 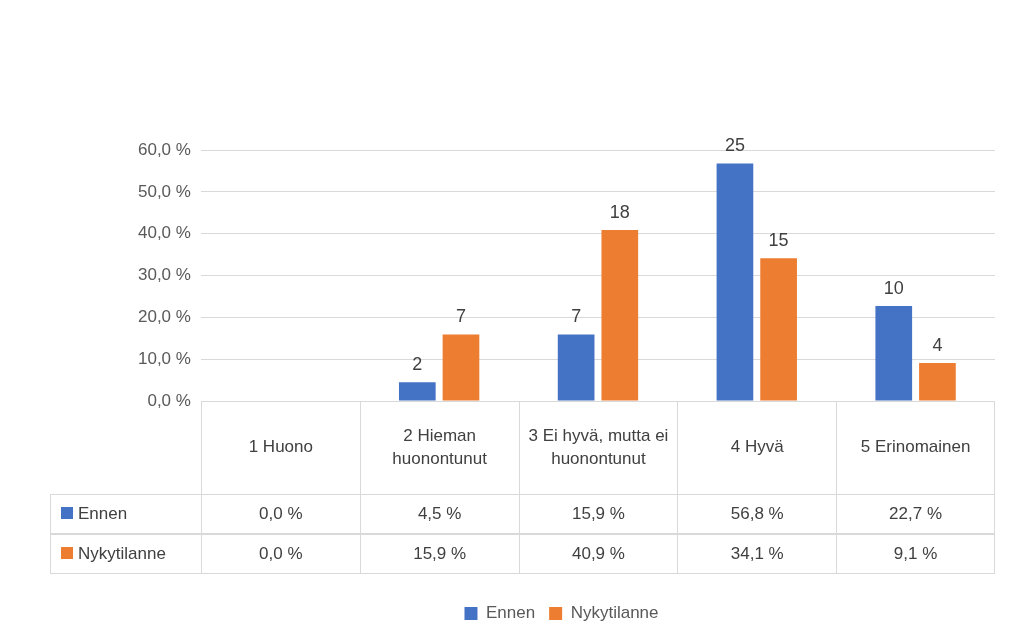 I want to click on legend-label: Ennen, so click(x=510, y=613).